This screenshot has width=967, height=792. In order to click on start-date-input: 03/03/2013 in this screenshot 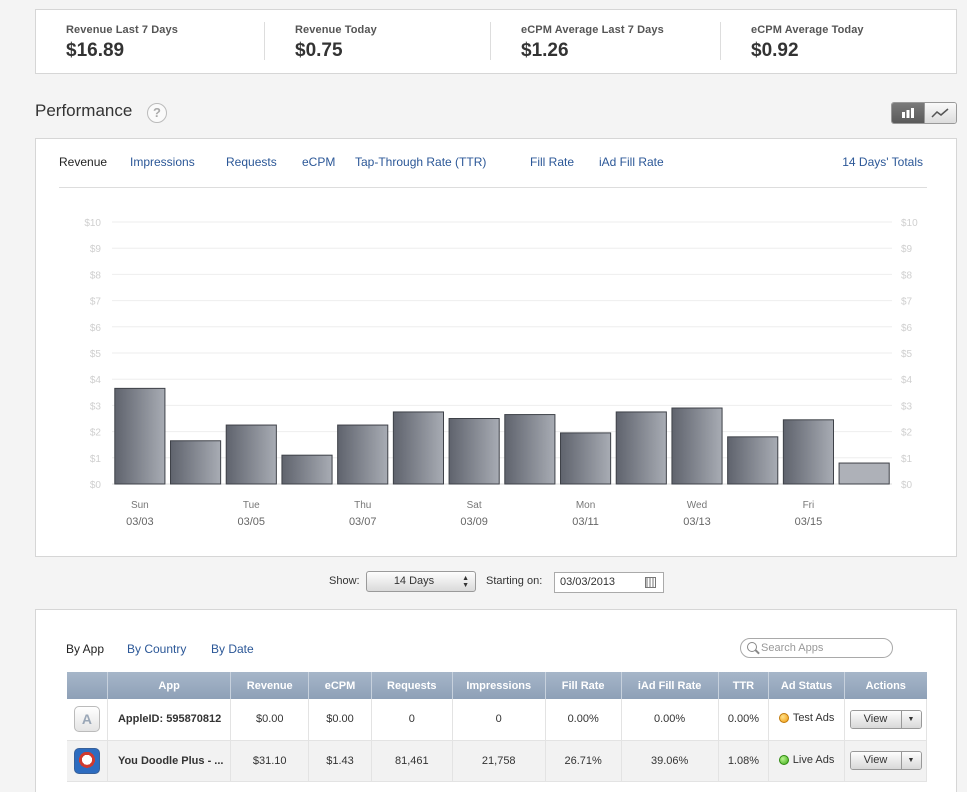, I will do `click(609, 582)`.